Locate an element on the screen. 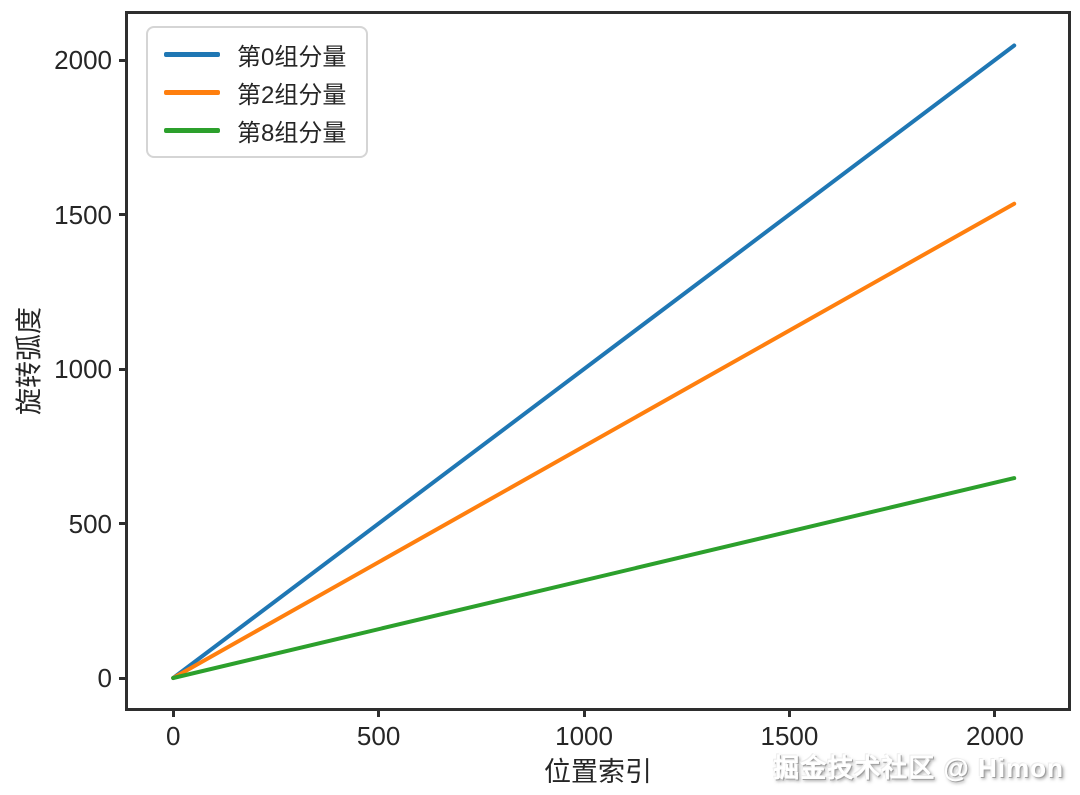 This screenshot has height=795, width=1080. legend-line-swatch-orange is located at coordinates (192, 92).